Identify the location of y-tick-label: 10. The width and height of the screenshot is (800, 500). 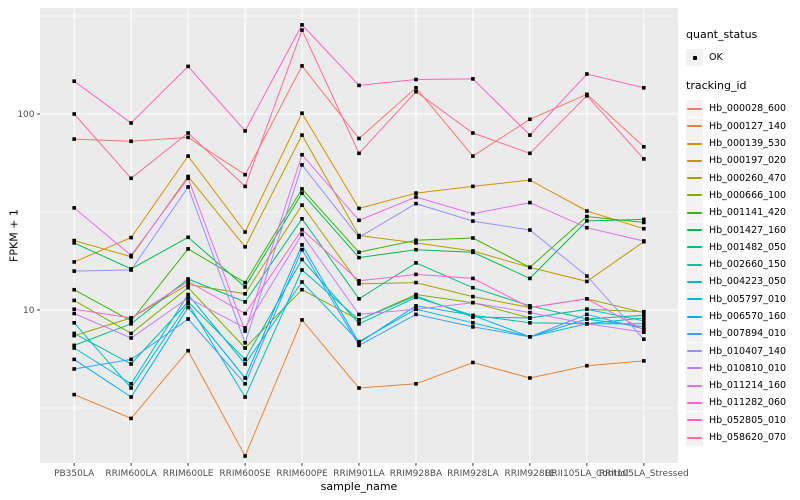
(29, 311).